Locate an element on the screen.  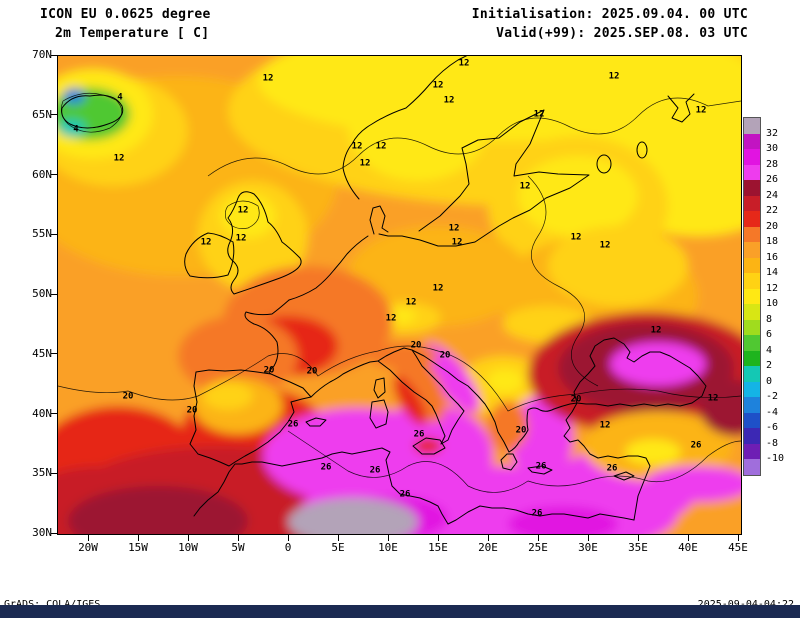
grads-credit: GrADS: COLA/IGES is located at coordinates (52, 604).